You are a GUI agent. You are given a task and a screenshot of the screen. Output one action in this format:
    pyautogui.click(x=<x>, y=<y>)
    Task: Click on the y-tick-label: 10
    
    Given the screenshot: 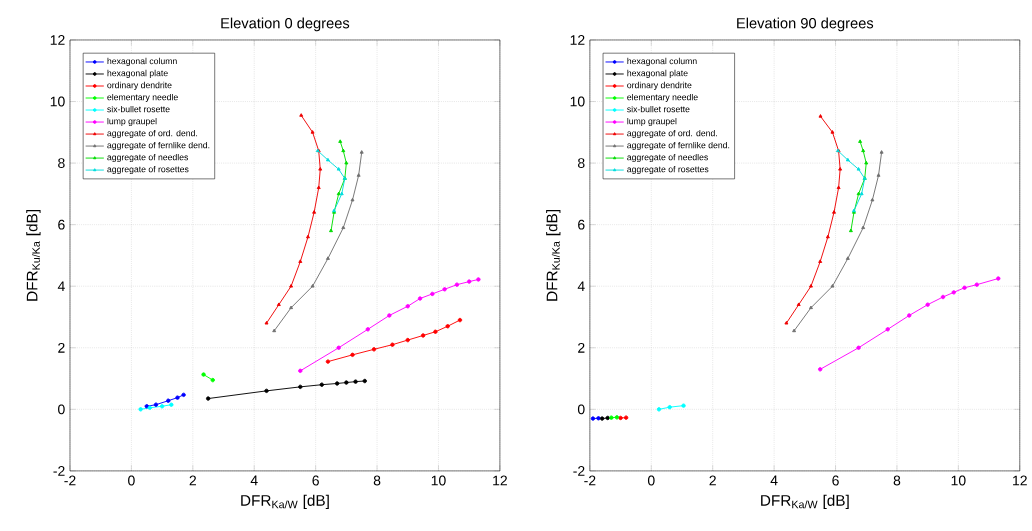 What is the action you would take?
    pyautogui.click(x=577, y=101)
    